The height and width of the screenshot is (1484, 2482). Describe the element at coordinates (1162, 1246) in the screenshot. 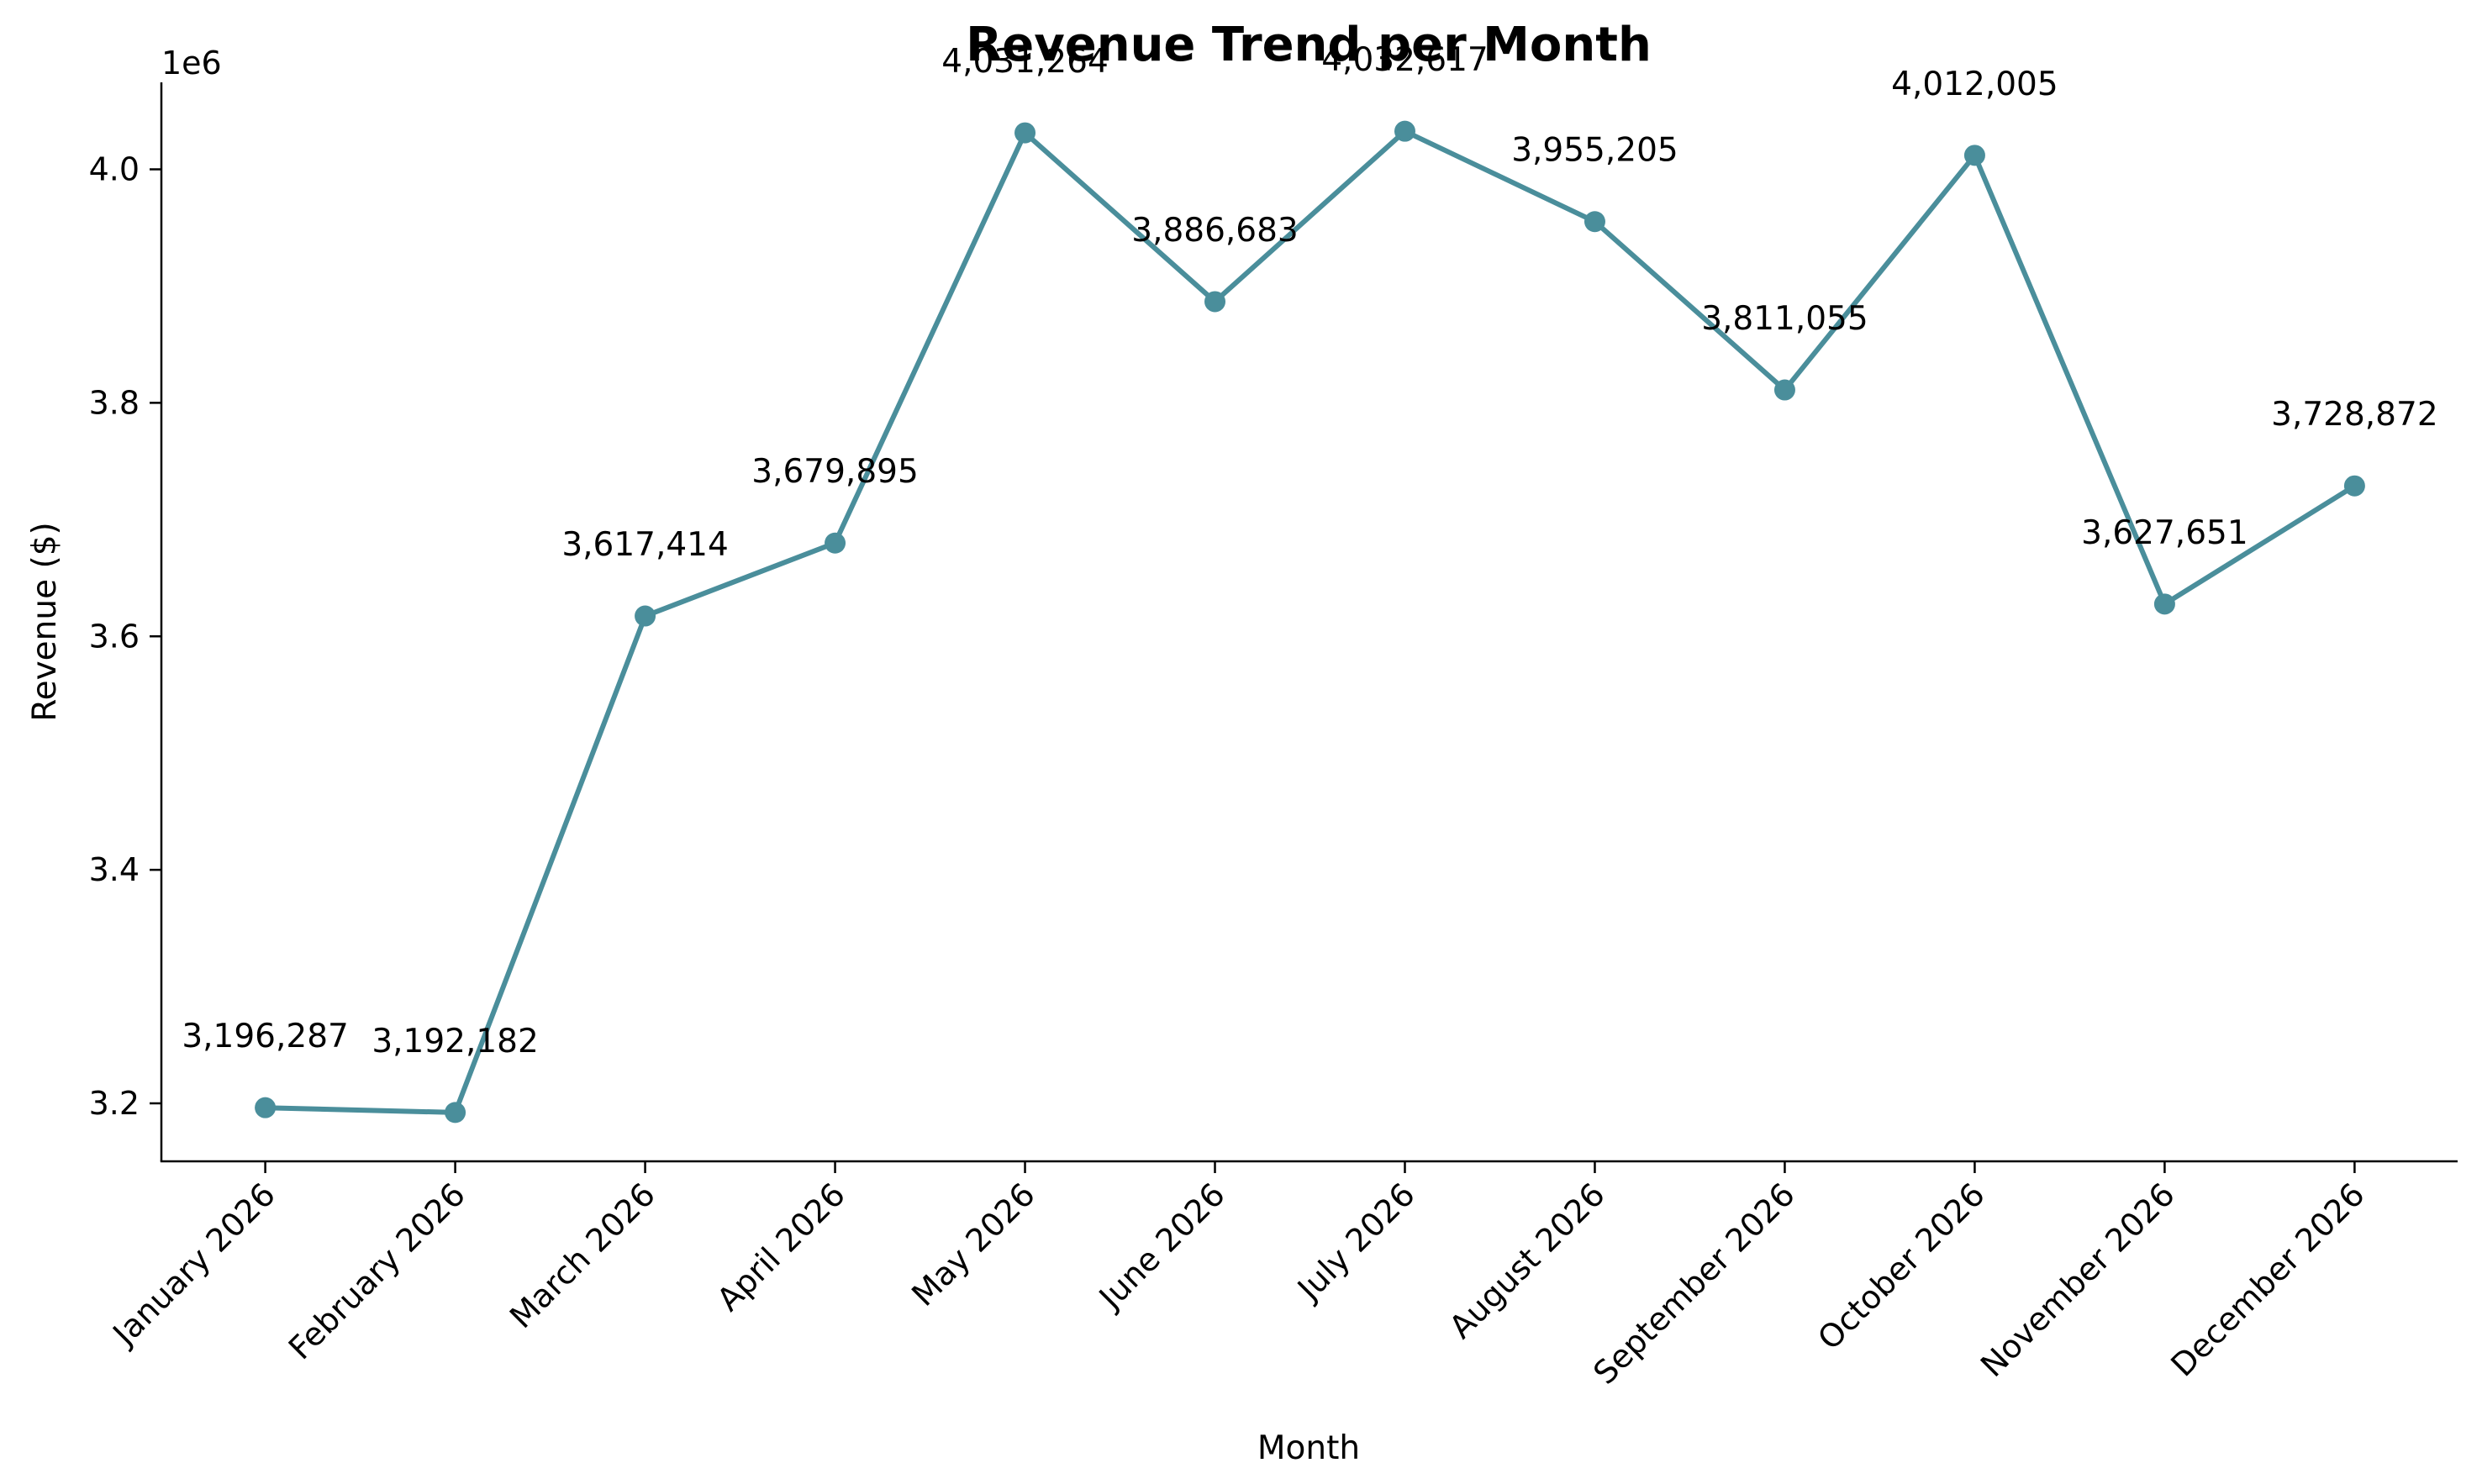

I see `x-tick-label: June 2026` at that location.